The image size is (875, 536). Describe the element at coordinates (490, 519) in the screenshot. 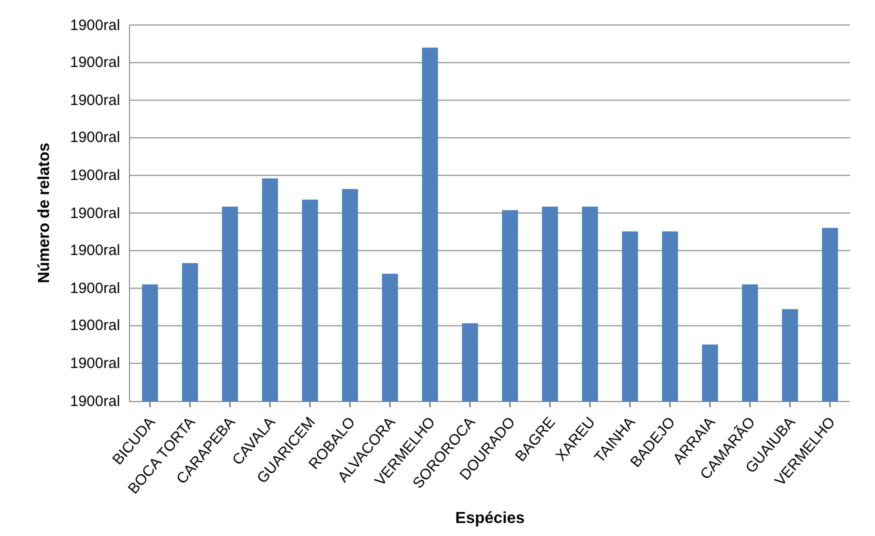

I see `x-axis-title: Espécies` at that location.